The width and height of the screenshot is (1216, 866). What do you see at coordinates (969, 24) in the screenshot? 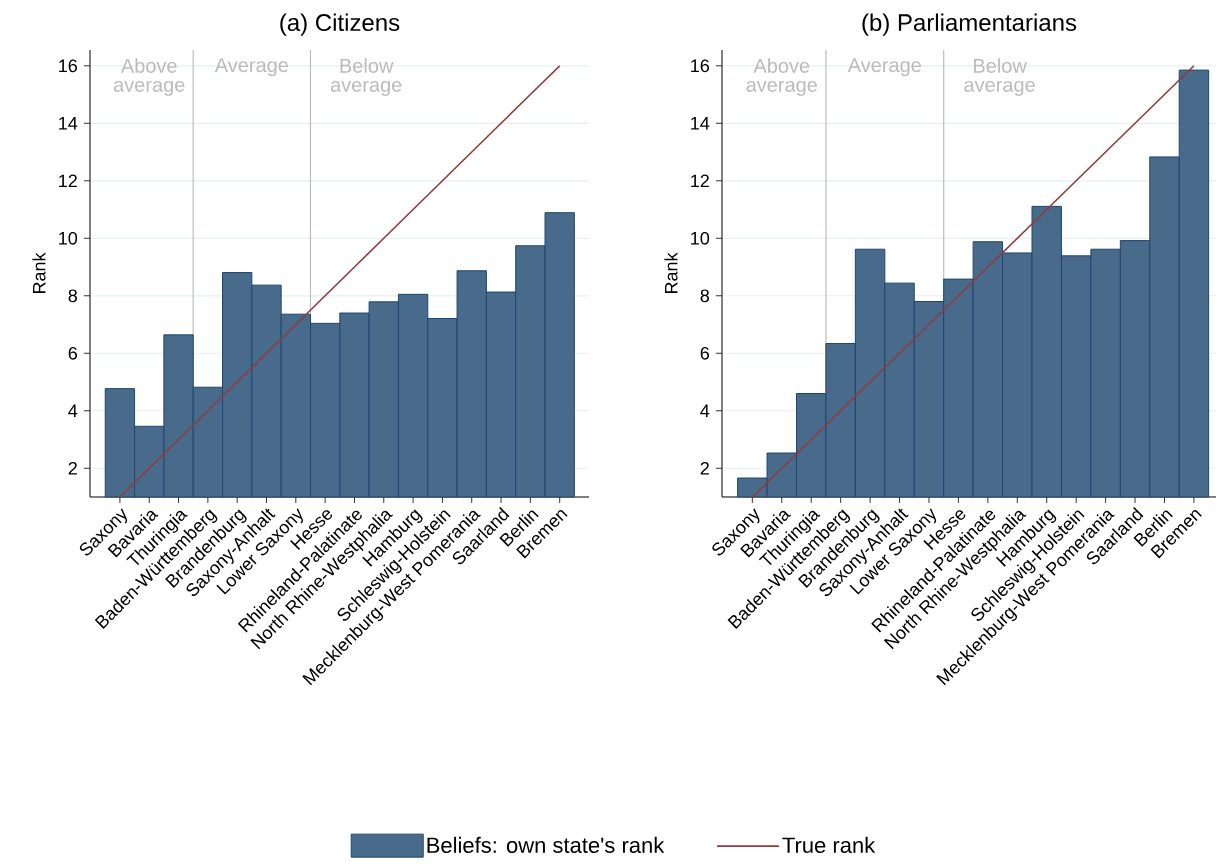
I see `chart-title: (b) Parliamentarians` at bounding box center [969, 24].